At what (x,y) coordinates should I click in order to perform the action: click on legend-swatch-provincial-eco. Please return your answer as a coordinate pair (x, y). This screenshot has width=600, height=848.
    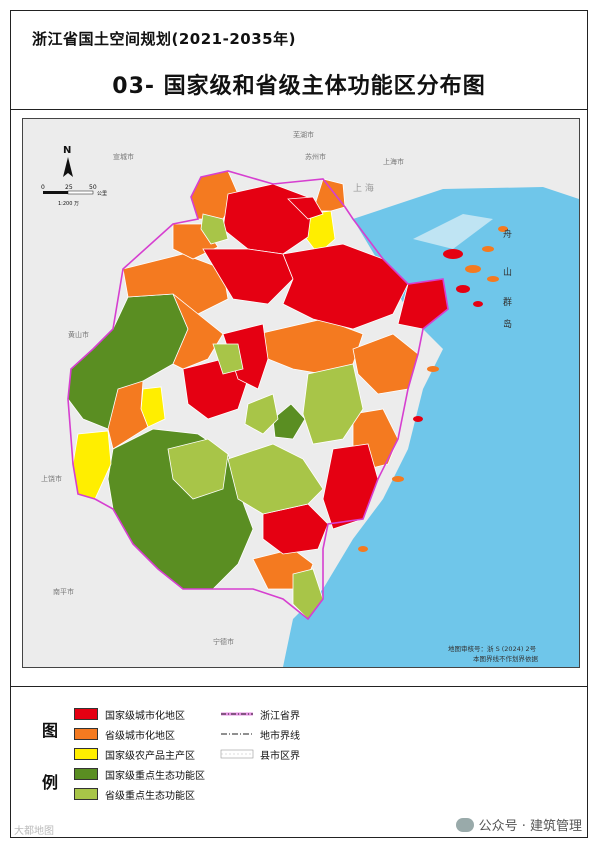
    Looking at the image, I should click on (86, 794).